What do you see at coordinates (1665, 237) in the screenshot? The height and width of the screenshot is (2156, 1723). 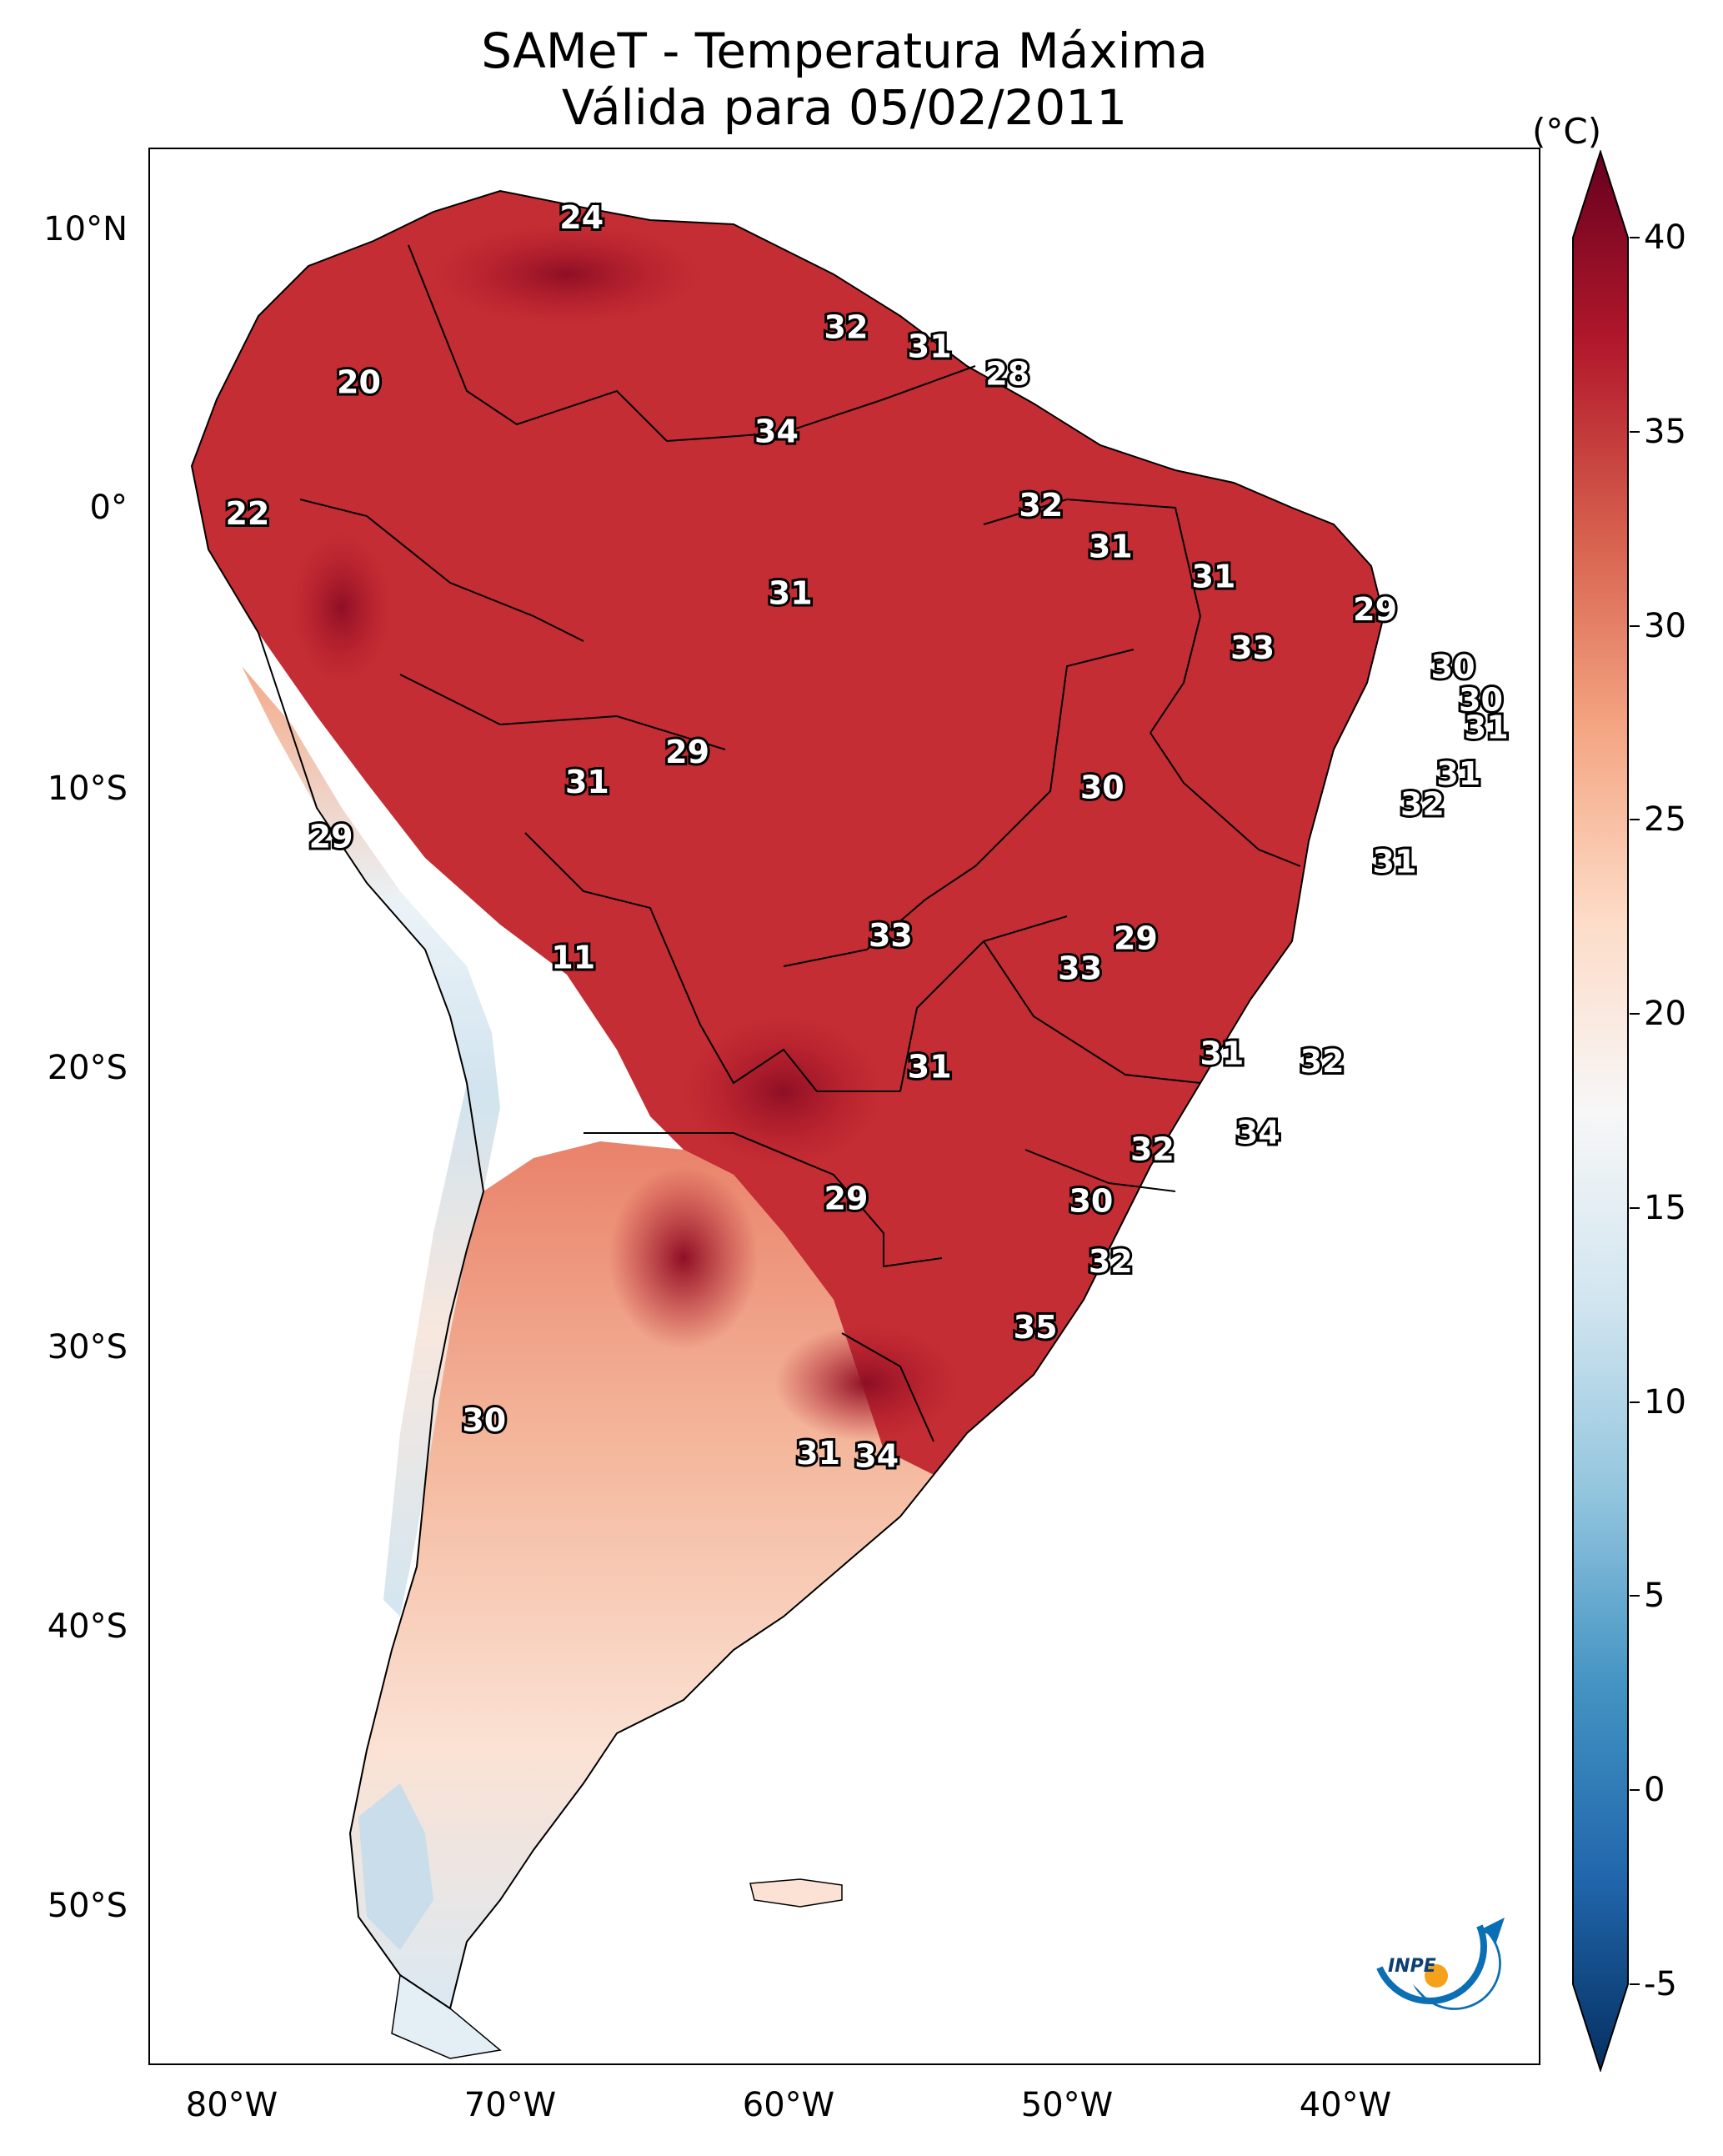 I see `colorbar-tick-label: 40` at bounding box center [1665, 237].